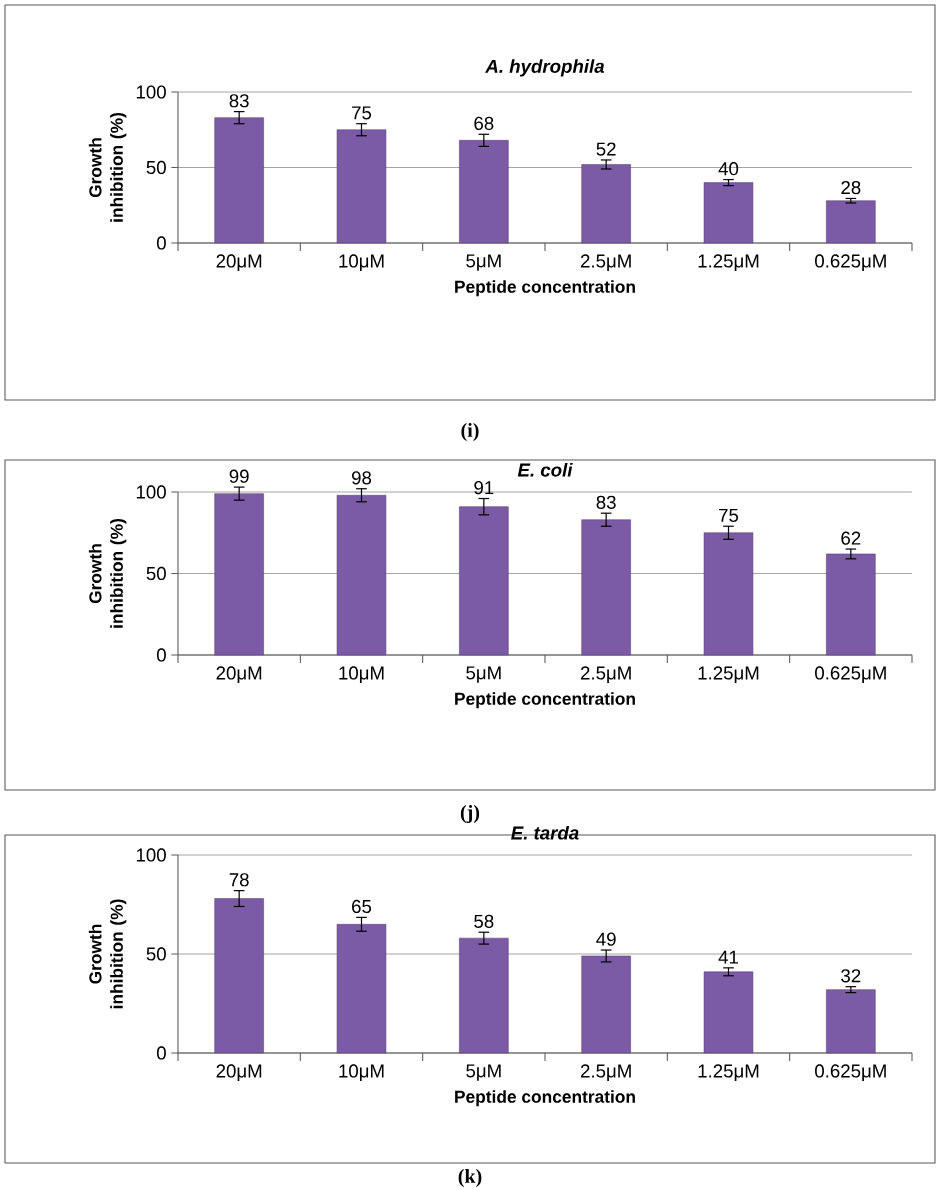 This screenshot has height=1189, width=942. Describe the element at coordinates (239, 880) in the screenshot. I see `data-label: 78` at that location.